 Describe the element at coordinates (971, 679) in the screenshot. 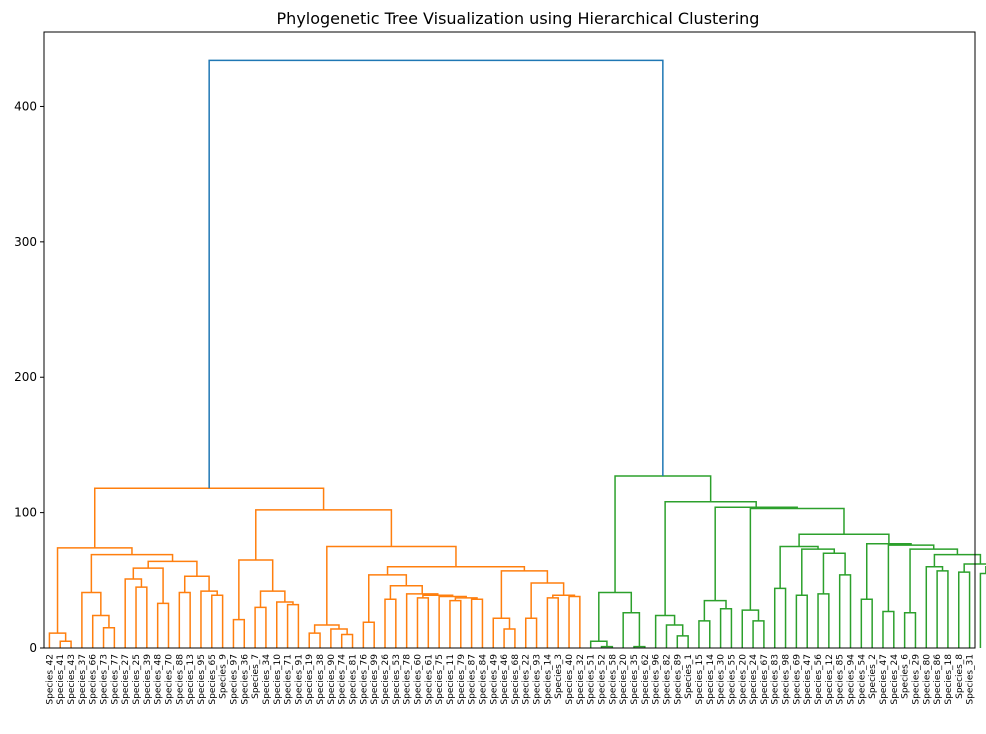

I see `leaf-label: Species_31` at that location.